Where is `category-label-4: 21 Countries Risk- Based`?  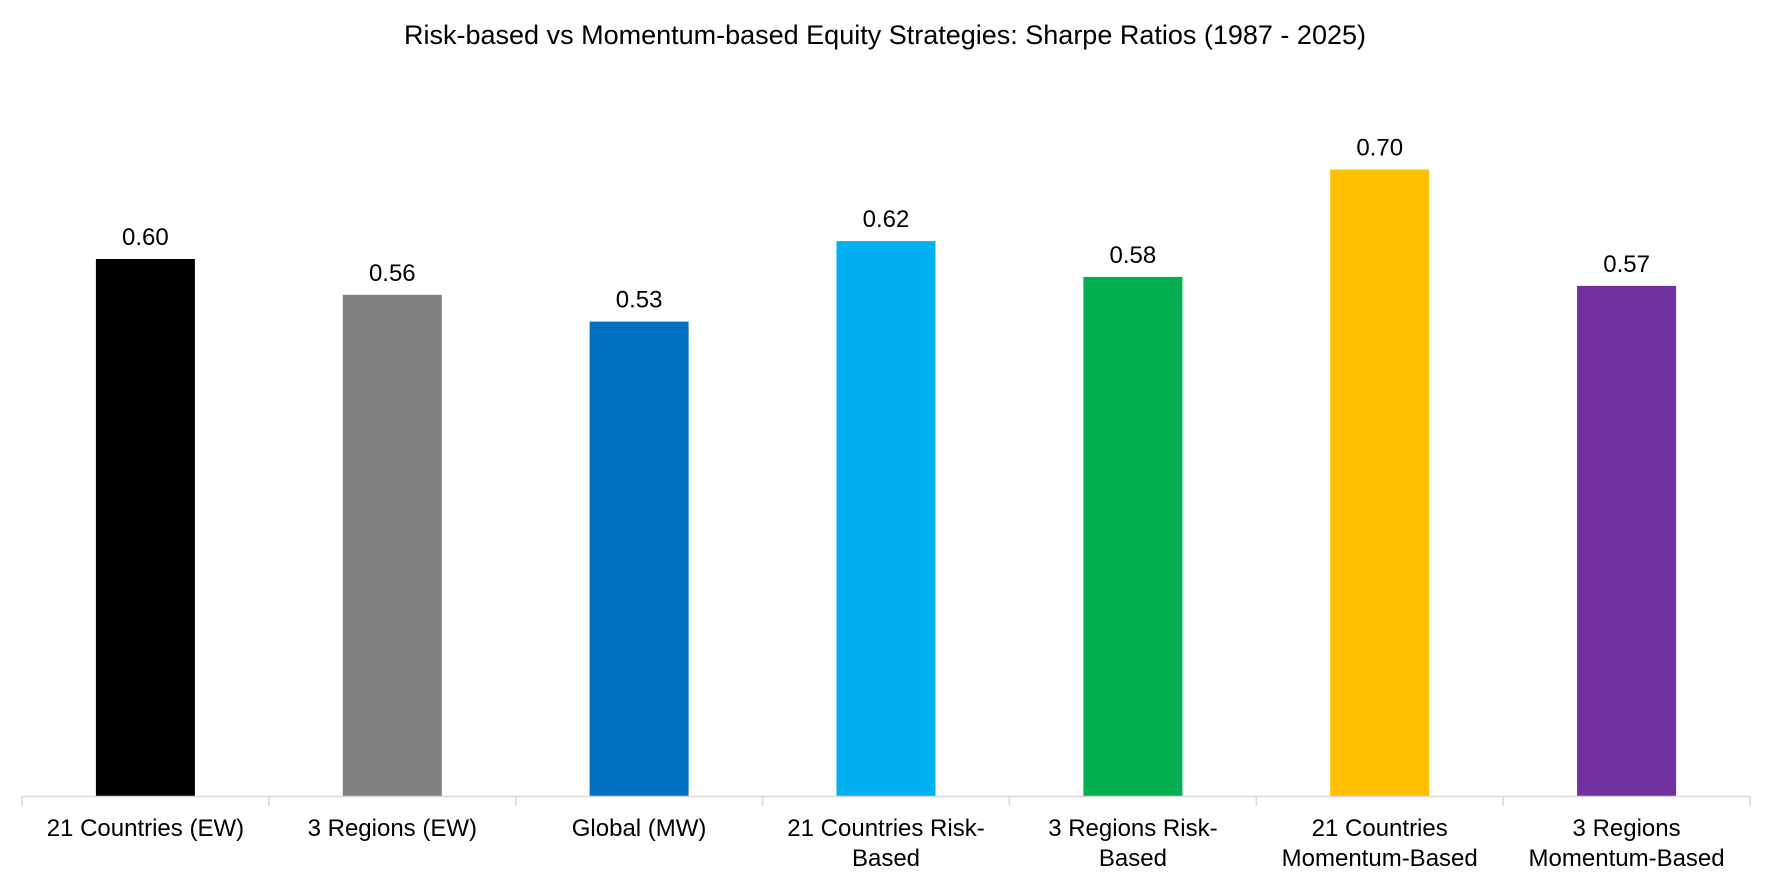 category-label-4: 21 Countries Risk- Based is located at coordinates (885, 843).